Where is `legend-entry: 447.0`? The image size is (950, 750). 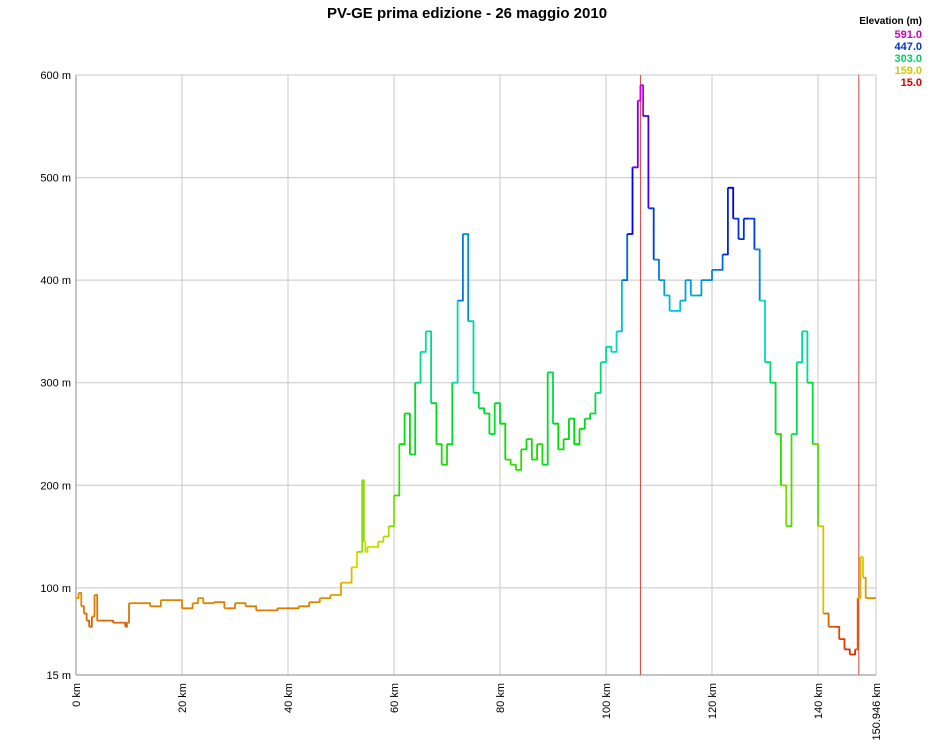
legend-entry: 447.0 is located at coordinates (908, 47).